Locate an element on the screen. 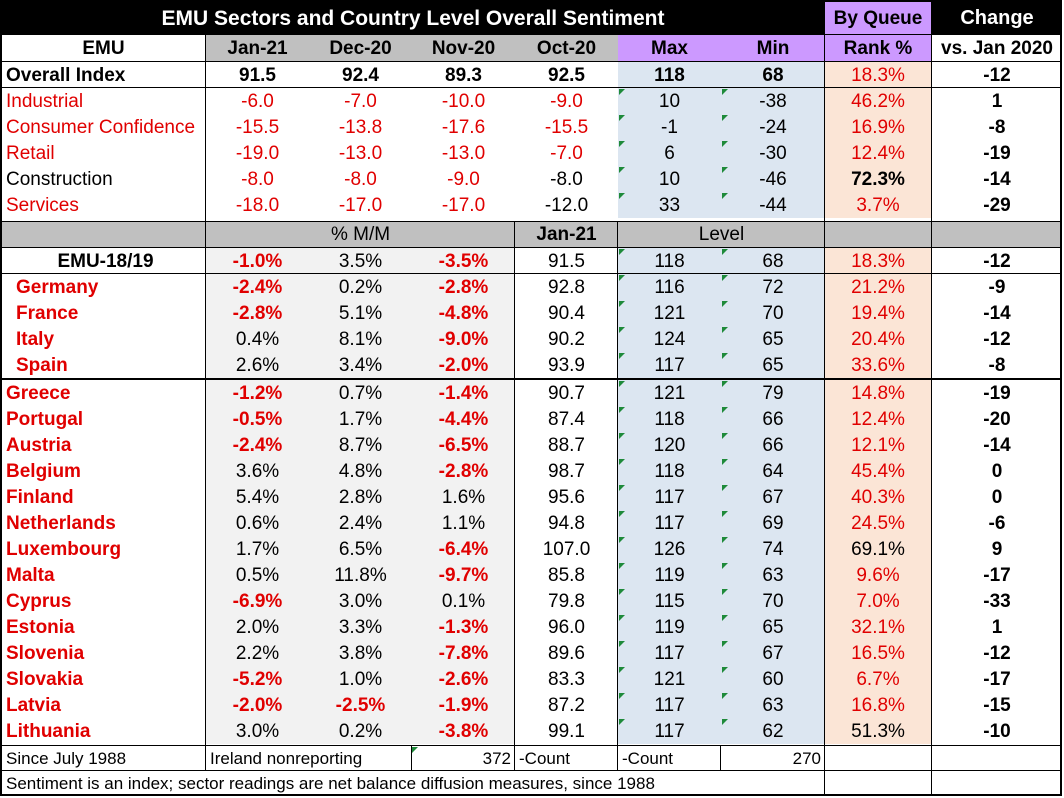 The image size is (1064, 798). sector-name: Overall Index is located at coordinates (66, 75).